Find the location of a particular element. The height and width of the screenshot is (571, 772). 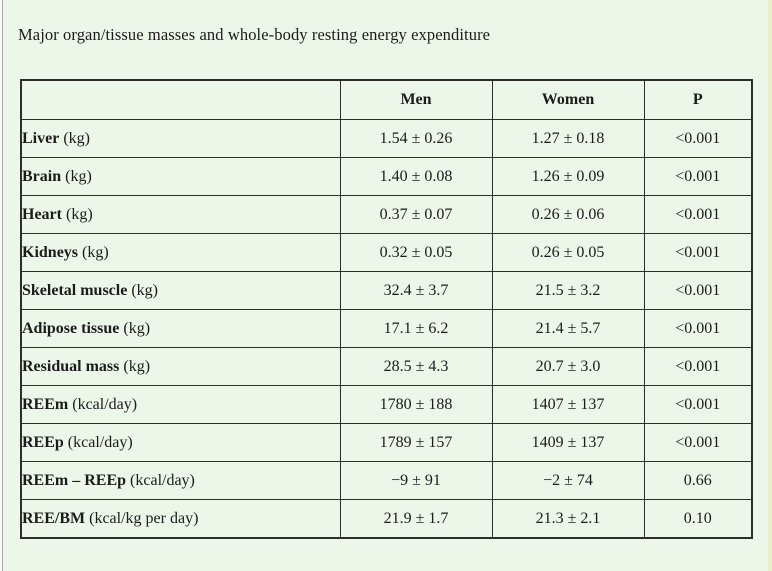

row-label-name: Adipose tissue is located at coordinates (71, 328).